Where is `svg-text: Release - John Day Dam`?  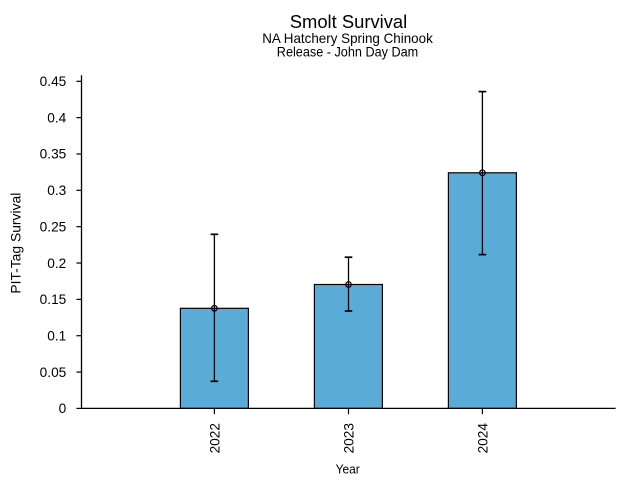
svg-text: Release - John Day Dam is located at coordinates (347, 51).